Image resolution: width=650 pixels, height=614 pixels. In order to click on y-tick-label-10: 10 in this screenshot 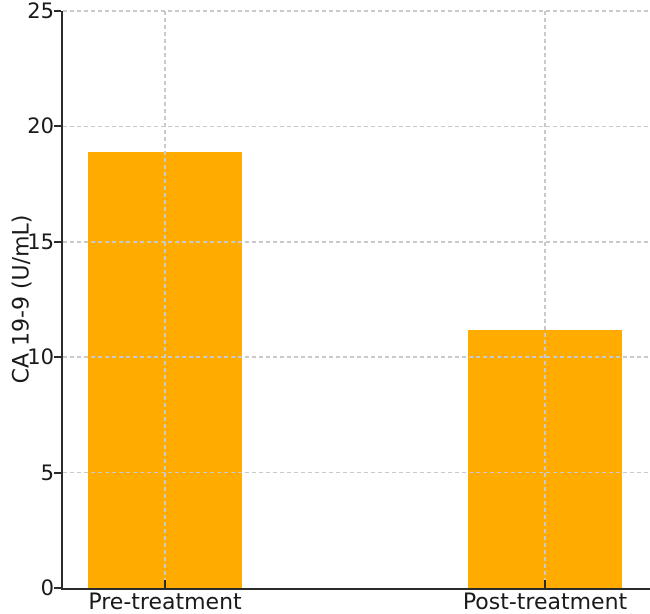, I will do `click(40, 357)`.